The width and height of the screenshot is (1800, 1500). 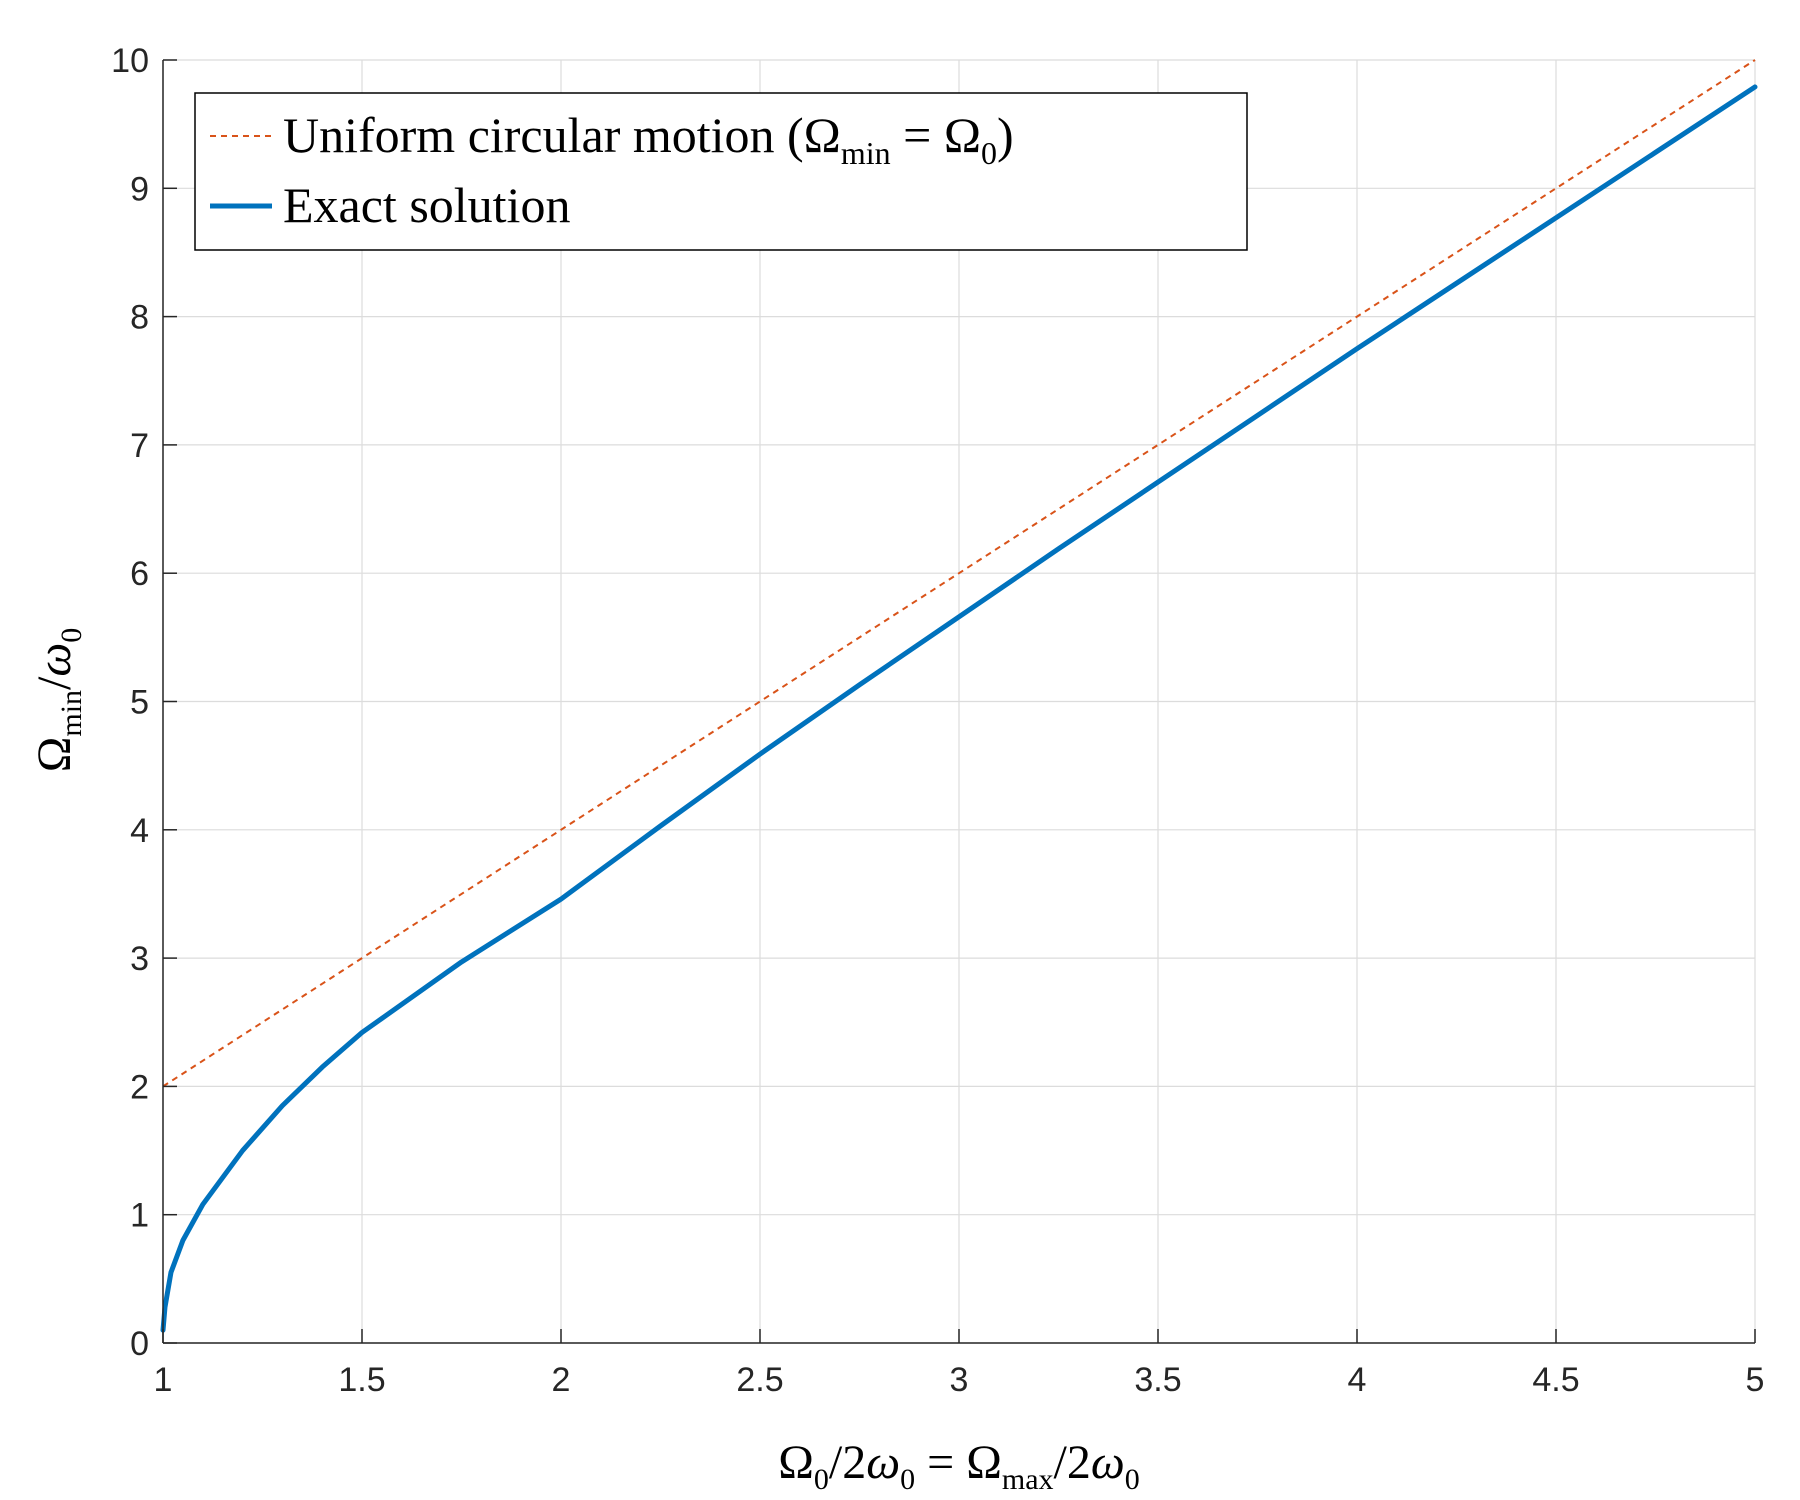 What do you see at coordinates (1555, 1380) in the screenshot?
I see `x-tick-label: 4.5` at bounding box center [1555, 1380].